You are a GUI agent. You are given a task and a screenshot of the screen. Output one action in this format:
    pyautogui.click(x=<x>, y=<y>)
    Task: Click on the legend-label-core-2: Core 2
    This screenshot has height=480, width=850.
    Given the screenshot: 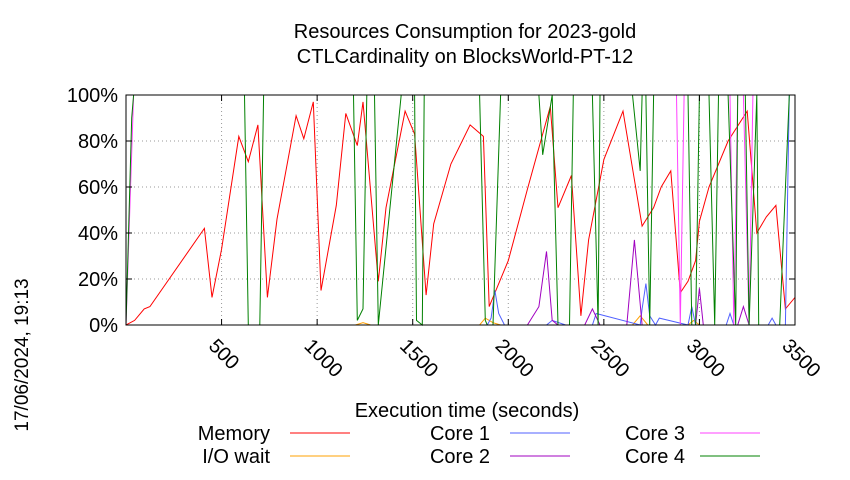 What is the action you would take?
    pyautogui.click(x=460, y=457)
    